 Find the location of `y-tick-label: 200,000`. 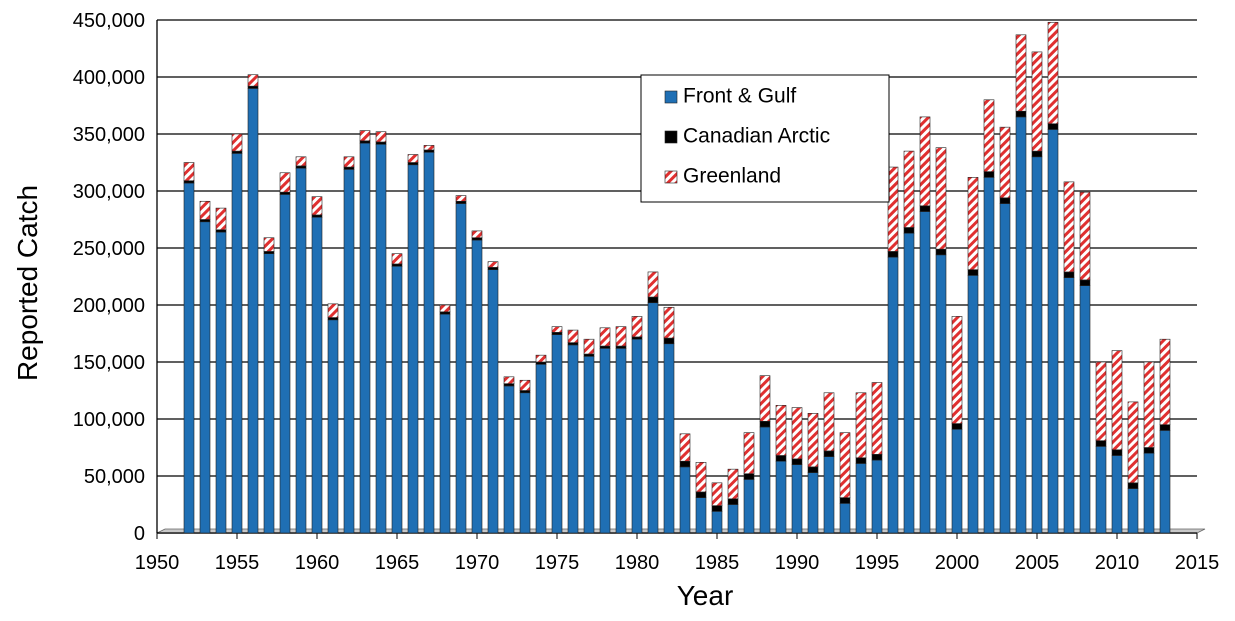

y-tick-label: 200,000 is located at coordinates (109, 306).